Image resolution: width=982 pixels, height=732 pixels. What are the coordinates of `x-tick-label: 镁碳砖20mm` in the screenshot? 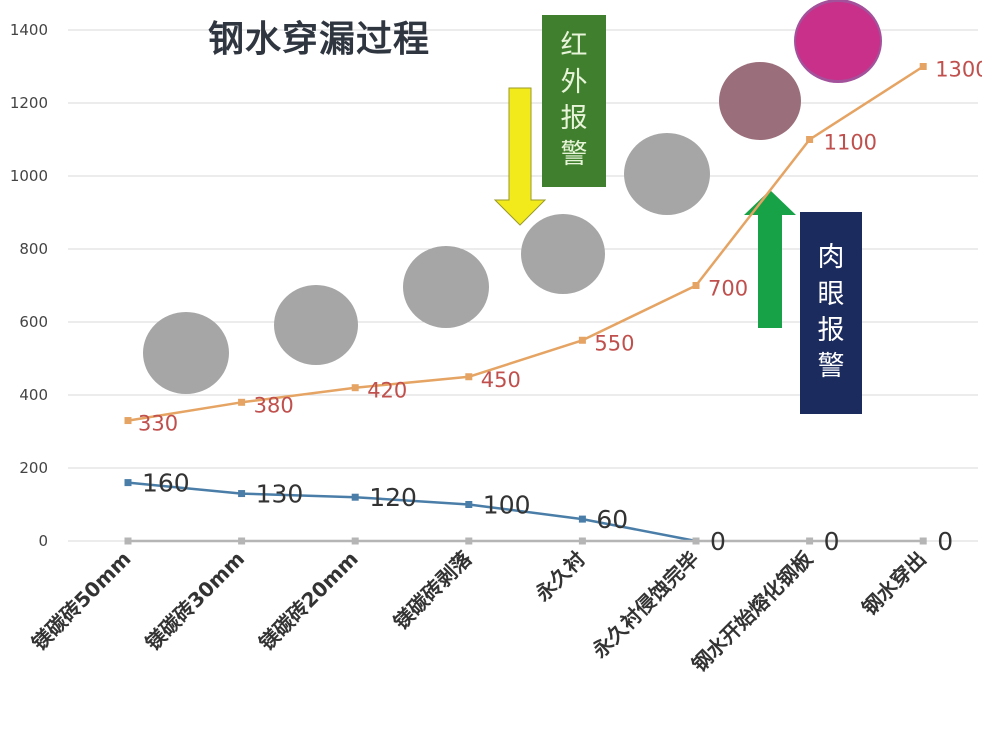 It's located at (308, 601).